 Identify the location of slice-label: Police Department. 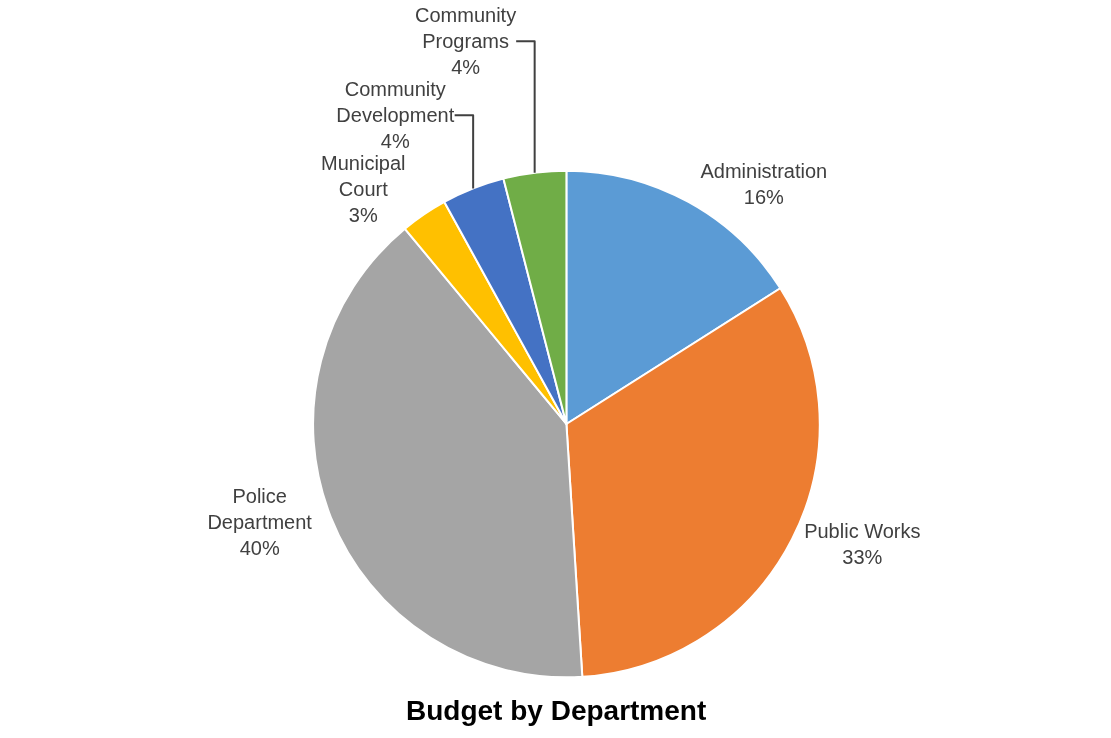
(260, 509).